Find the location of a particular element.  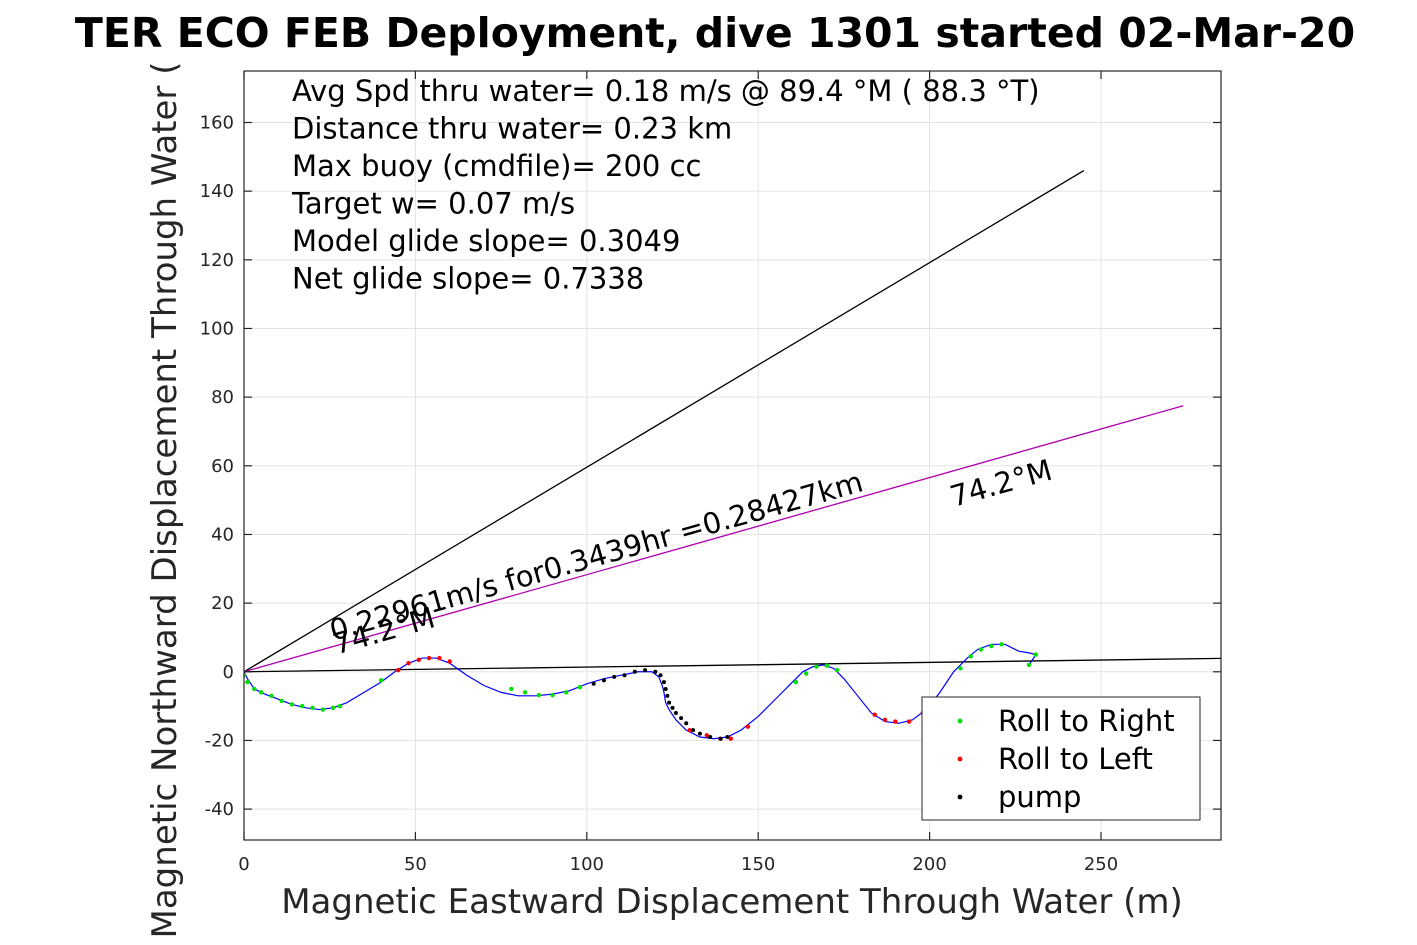

x-tick-label: 250 is located at coordinates (1101, 864).